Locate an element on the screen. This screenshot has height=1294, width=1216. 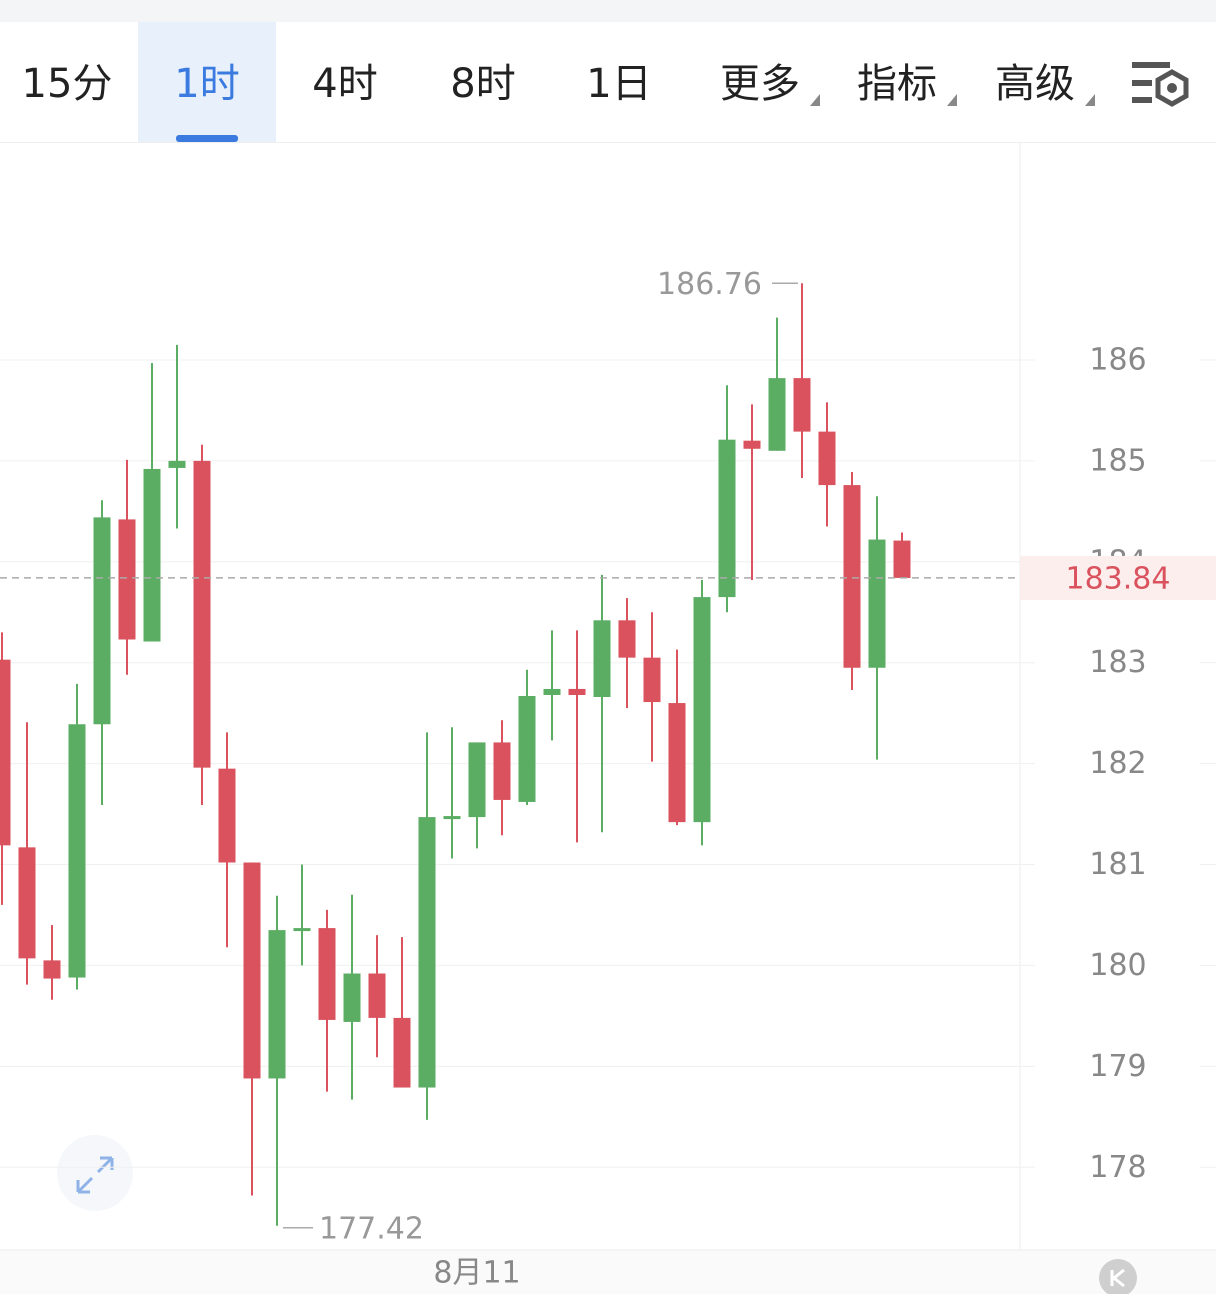
y-tick-label: 186 is located at coordinates (1117, 359).